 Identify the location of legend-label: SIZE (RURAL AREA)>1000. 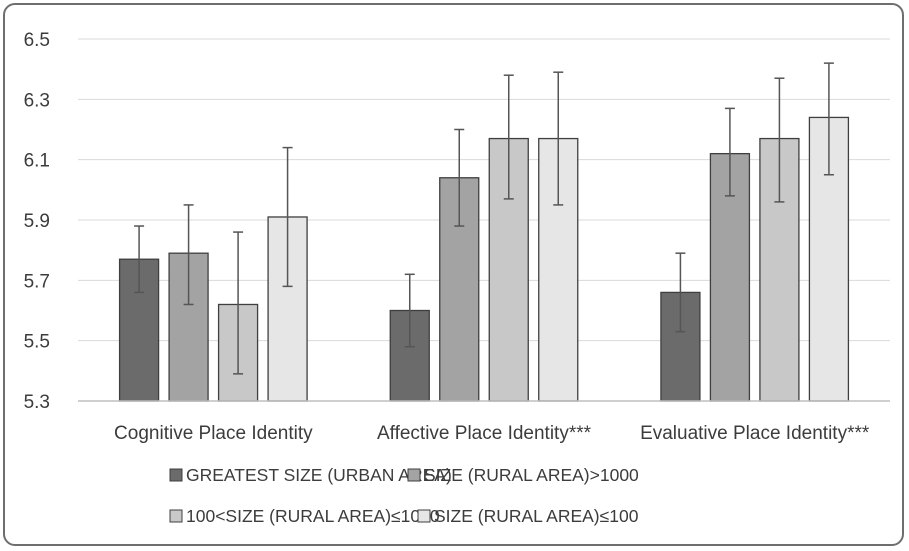
(531, 475).